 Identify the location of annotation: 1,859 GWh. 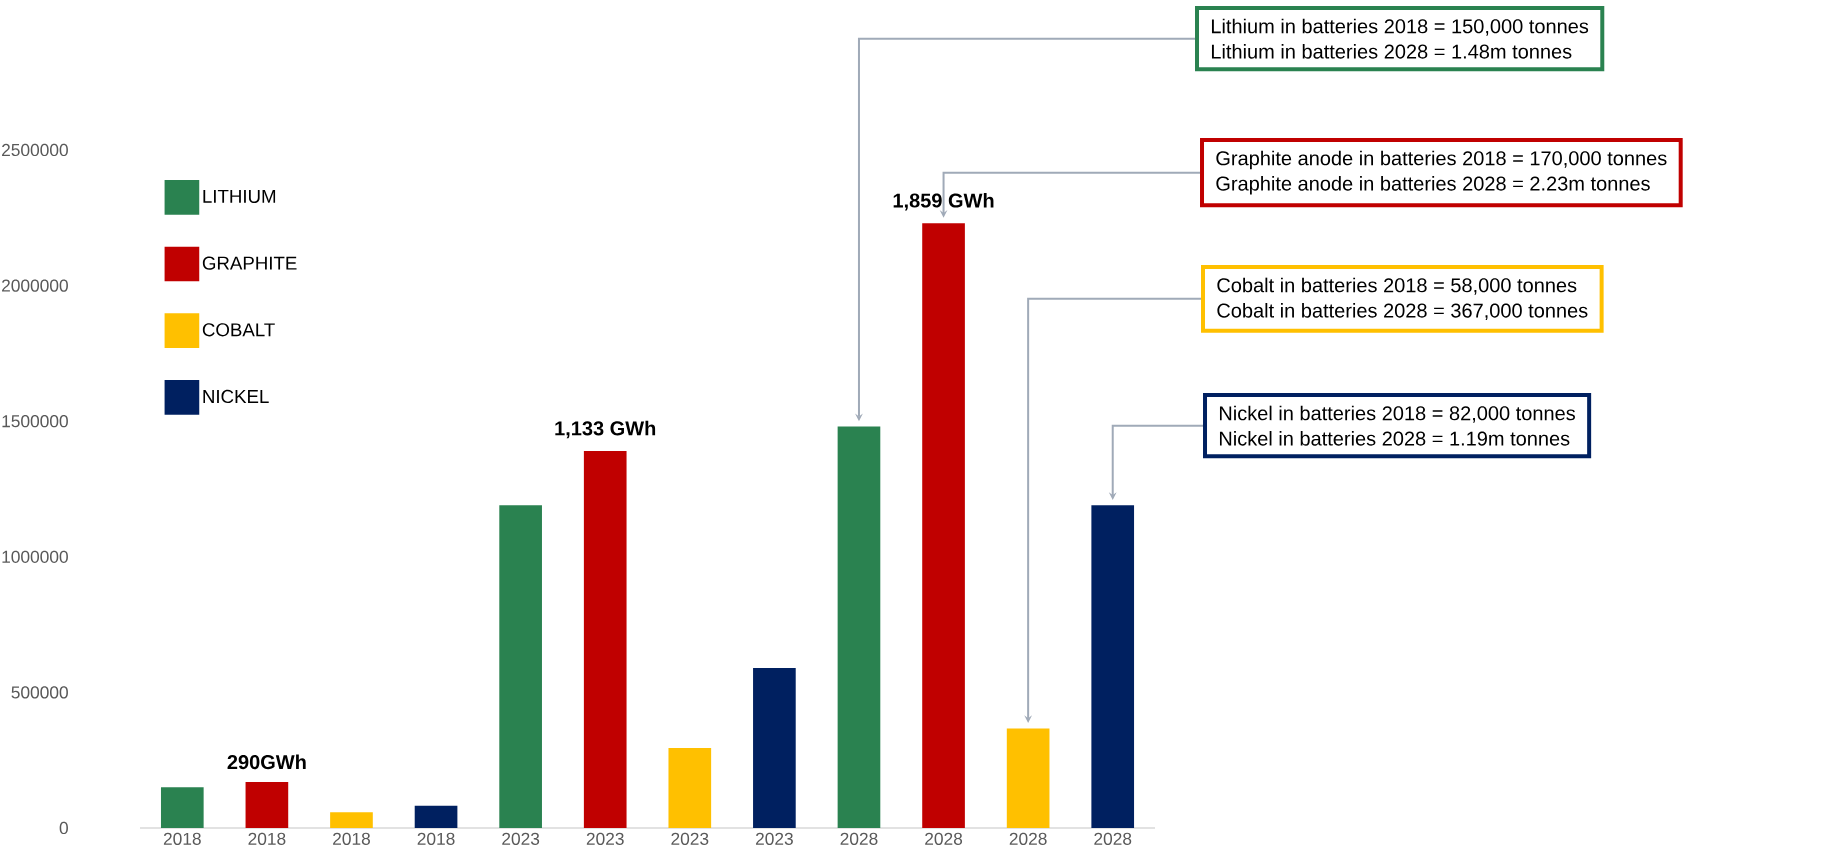
(943, 201).